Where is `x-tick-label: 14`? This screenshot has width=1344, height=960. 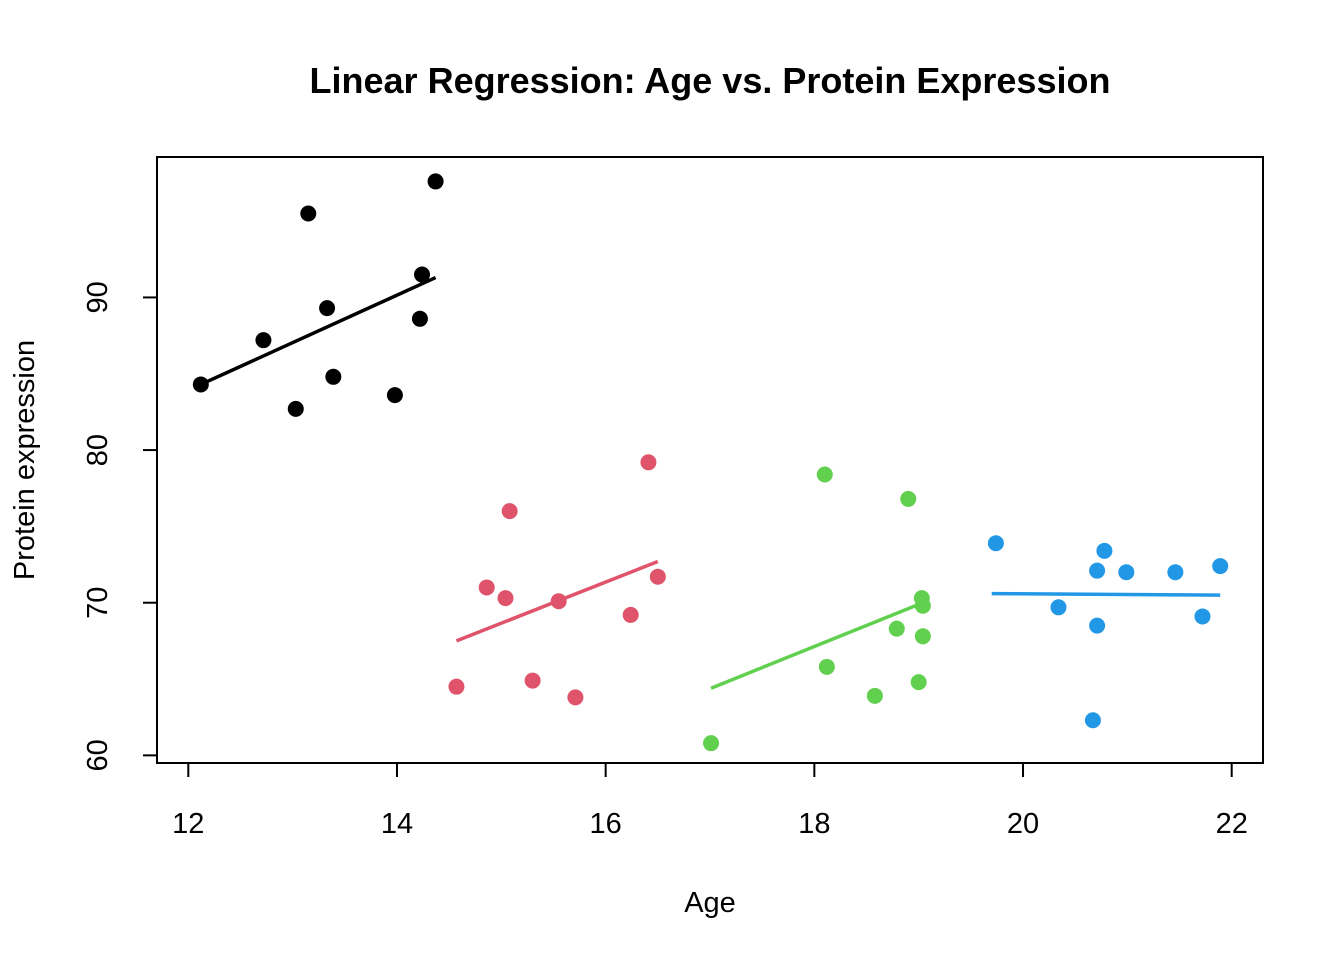 x-tick-label: 14 is located at coordinates (397, 824).